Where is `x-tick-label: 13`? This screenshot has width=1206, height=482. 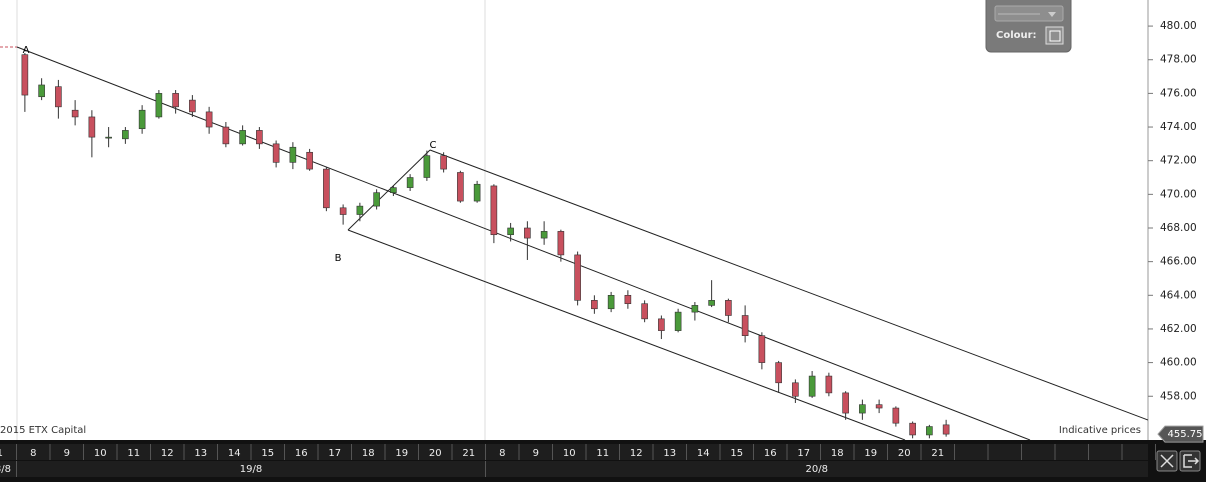 x-tick-label: 13 is located at coordinates (200, 453).